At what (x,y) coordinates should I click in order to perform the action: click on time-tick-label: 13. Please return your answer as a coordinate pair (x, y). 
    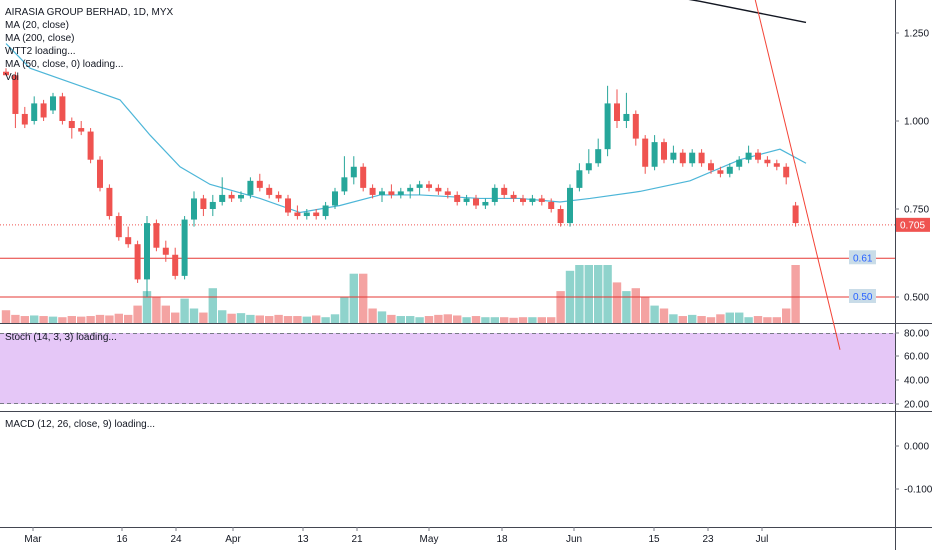
    Looking at the image, I should click on (303, 539).